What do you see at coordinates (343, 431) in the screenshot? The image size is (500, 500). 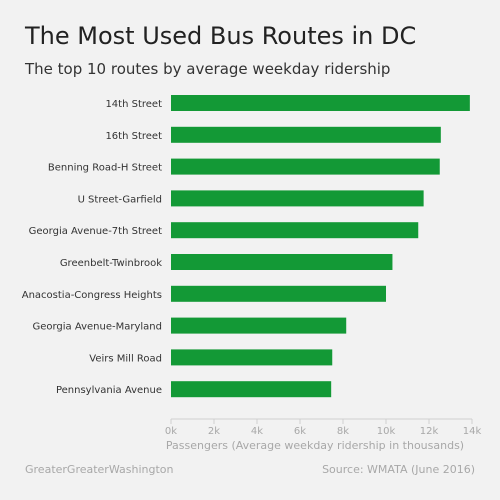 I see `x-tick-label: 8k` at bounding box center [343, 431].